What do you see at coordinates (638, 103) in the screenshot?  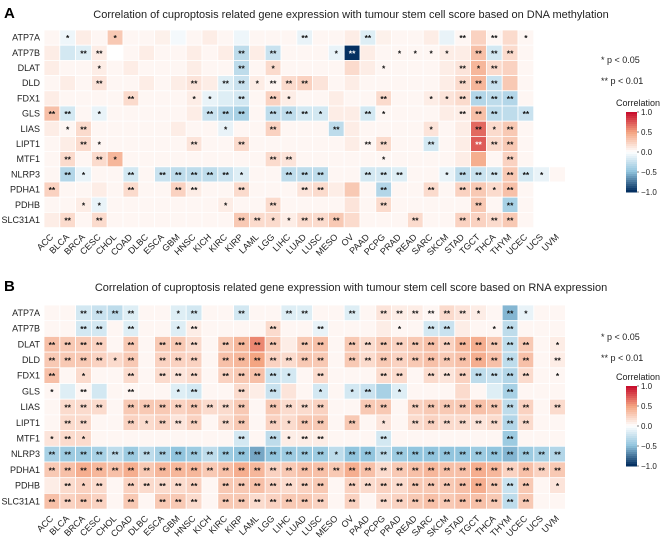 I see `colorbar-title: Correlation` at bounding box center [638, 103].